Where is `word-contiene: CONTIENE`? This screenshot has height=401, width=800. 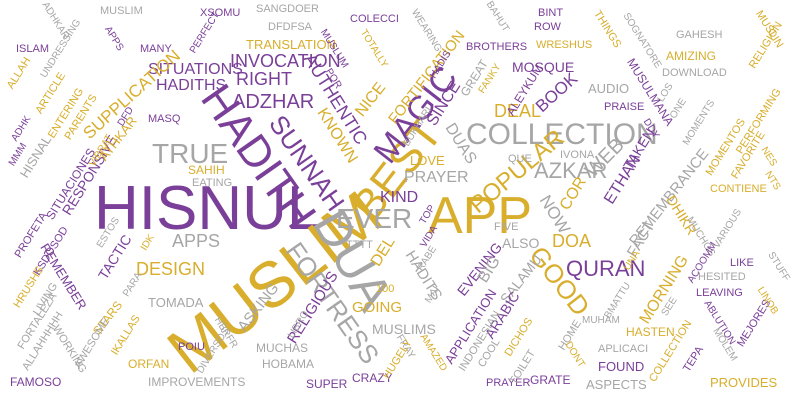
word-contiene: CONTIENE is located at coordinates (738, 189).